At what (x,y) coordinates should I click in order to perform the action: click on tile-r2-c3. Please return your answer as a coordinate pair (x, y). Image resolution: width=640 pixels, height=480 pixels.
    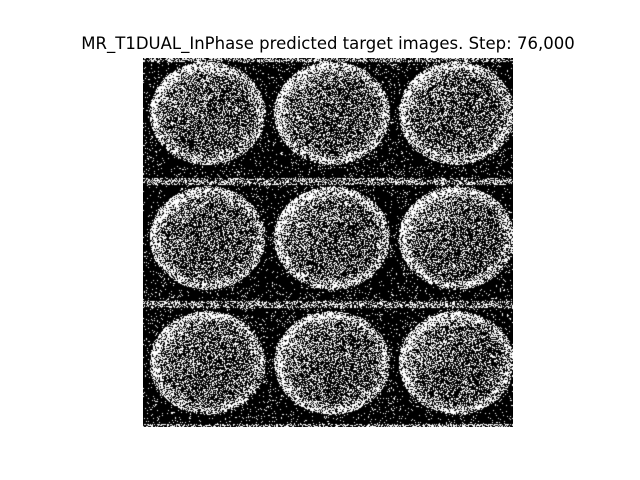
    Looking at the image, I should click on (451, 242).